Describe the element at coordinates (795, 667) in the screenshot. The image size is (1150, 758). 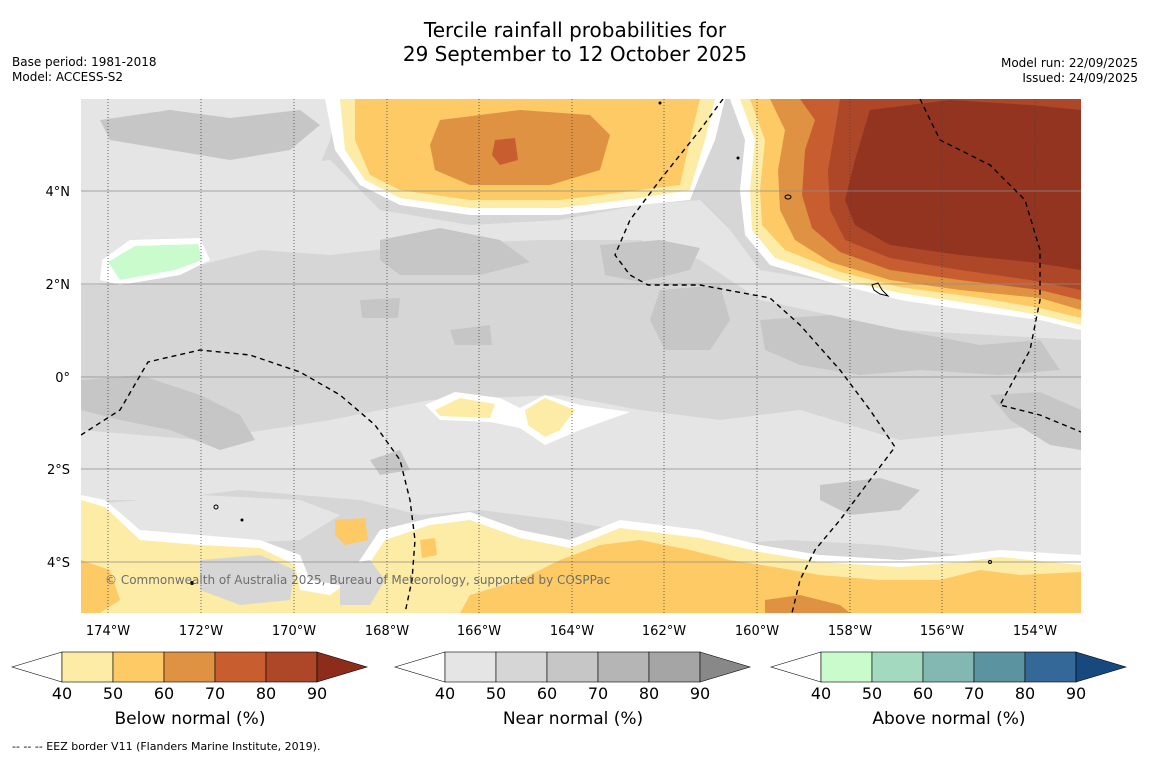
I see `above-normal-colorbar-min-arrow` at that location.